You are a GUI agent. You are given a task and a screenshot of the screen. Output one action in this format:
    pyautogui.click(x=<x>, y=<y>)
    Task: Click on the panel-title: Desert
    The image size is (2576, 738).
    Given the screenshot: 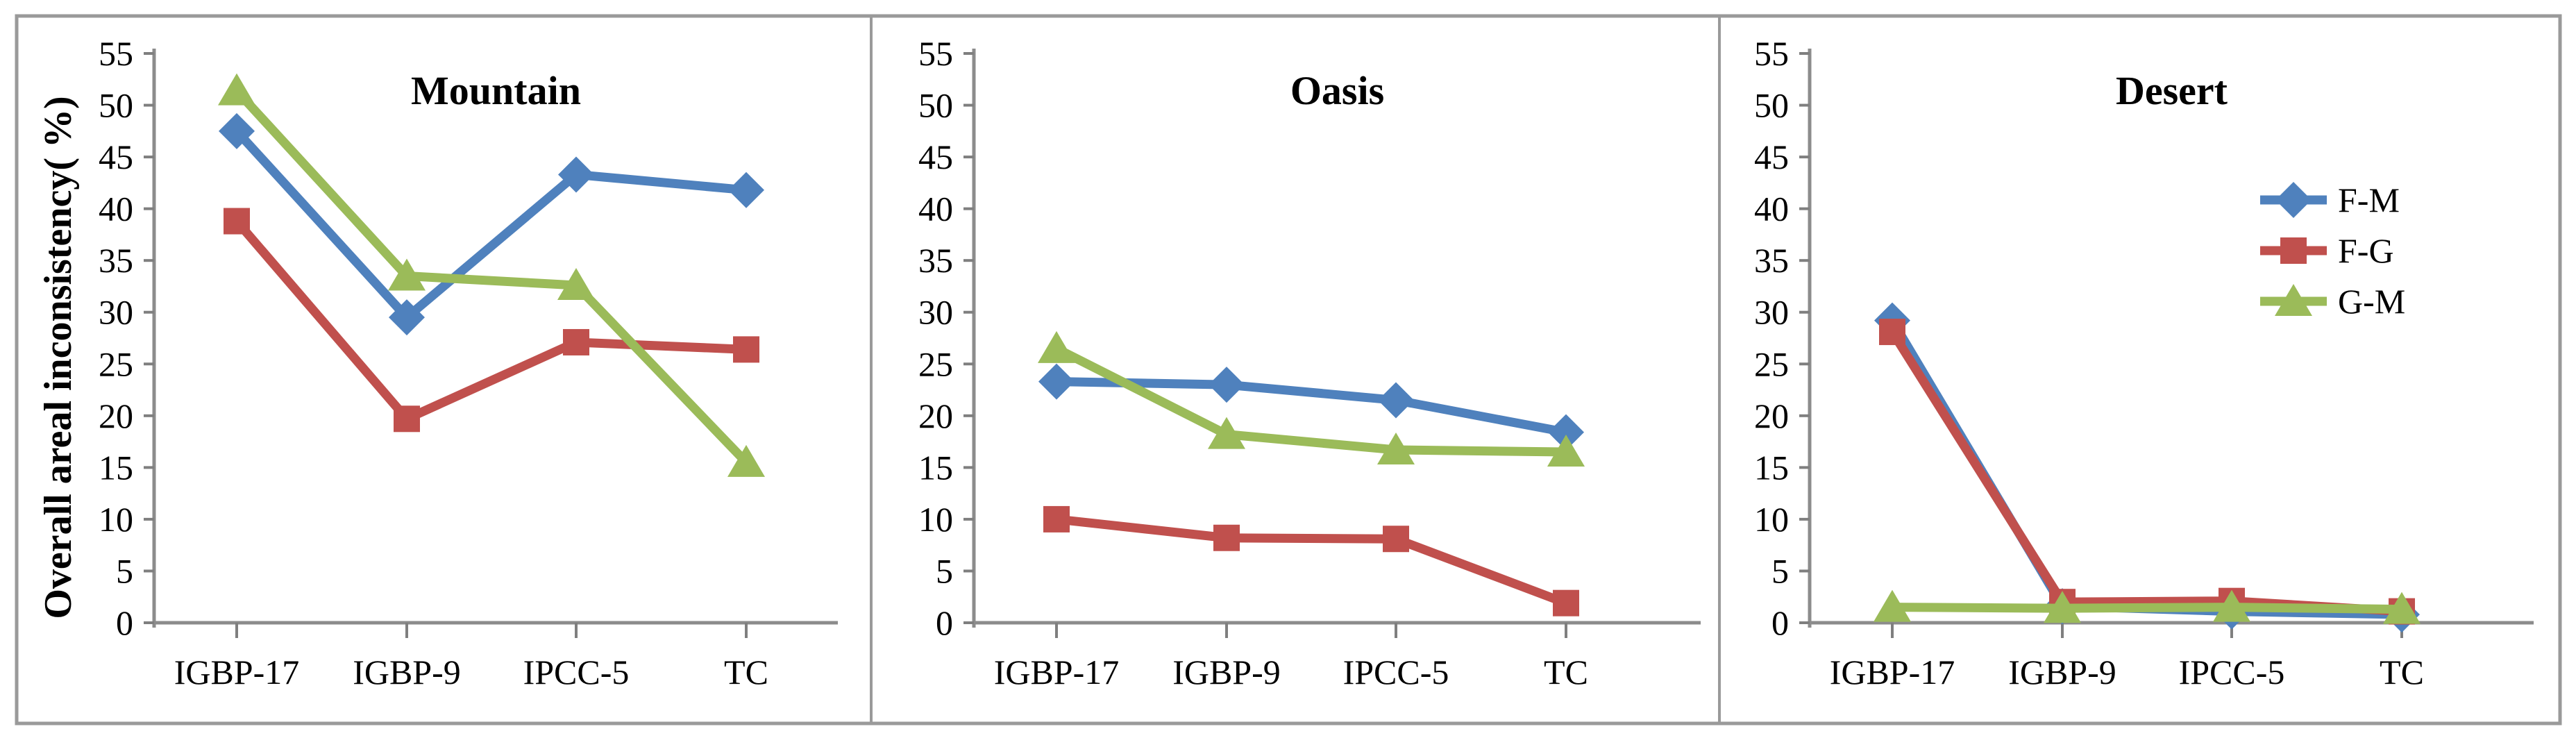 What is the action you would take?
    pyautogui.click(x=2172, y=90)
    